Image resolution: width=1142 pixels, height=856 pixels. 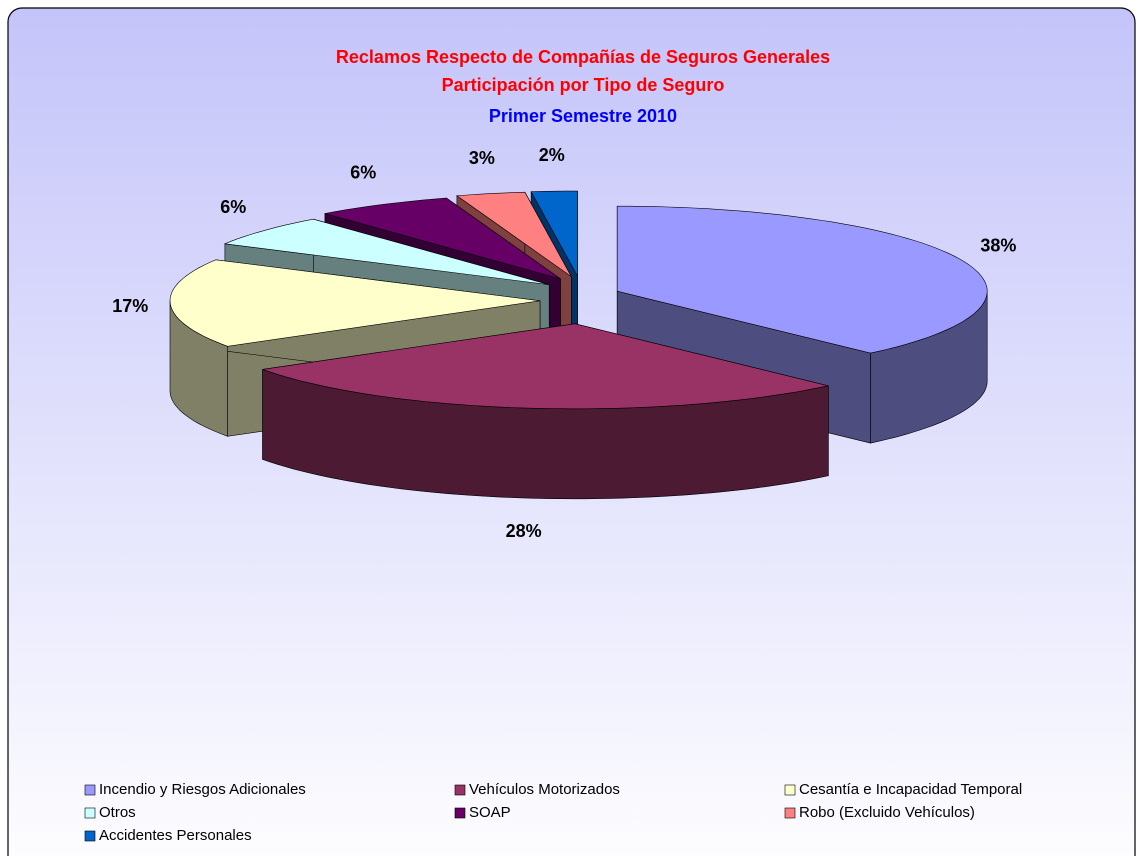 What do you see at coordinates (544, 789) in the screenshot?
I see `legend-label: Vehículos Motorizados` at bounding box center [544, 789].